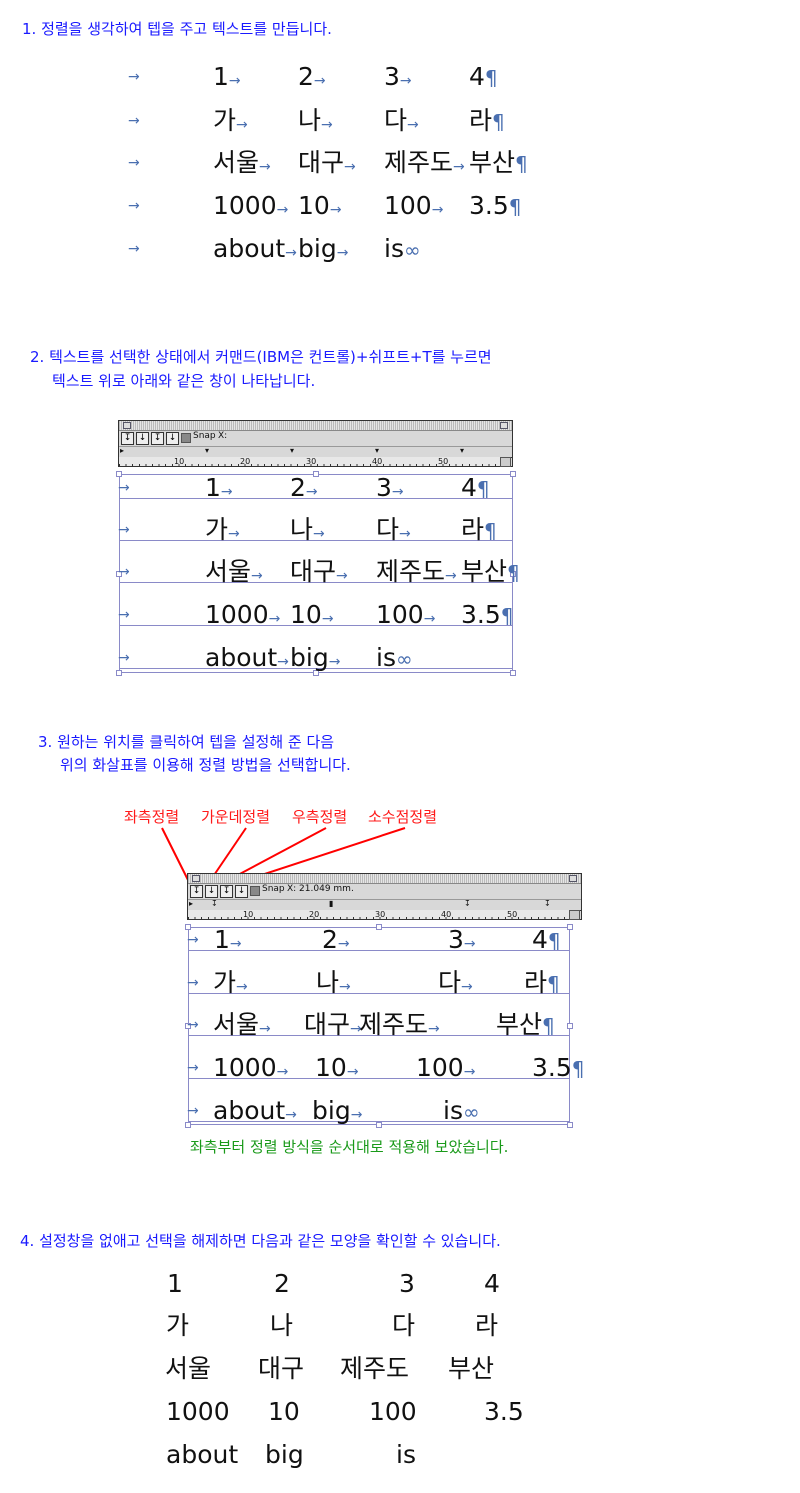 This screenshot has width=800, height=1493. Describe the element at coordinates (404, 659) in the screenshot. I see `end-of-story-mark: ∞` at that location.